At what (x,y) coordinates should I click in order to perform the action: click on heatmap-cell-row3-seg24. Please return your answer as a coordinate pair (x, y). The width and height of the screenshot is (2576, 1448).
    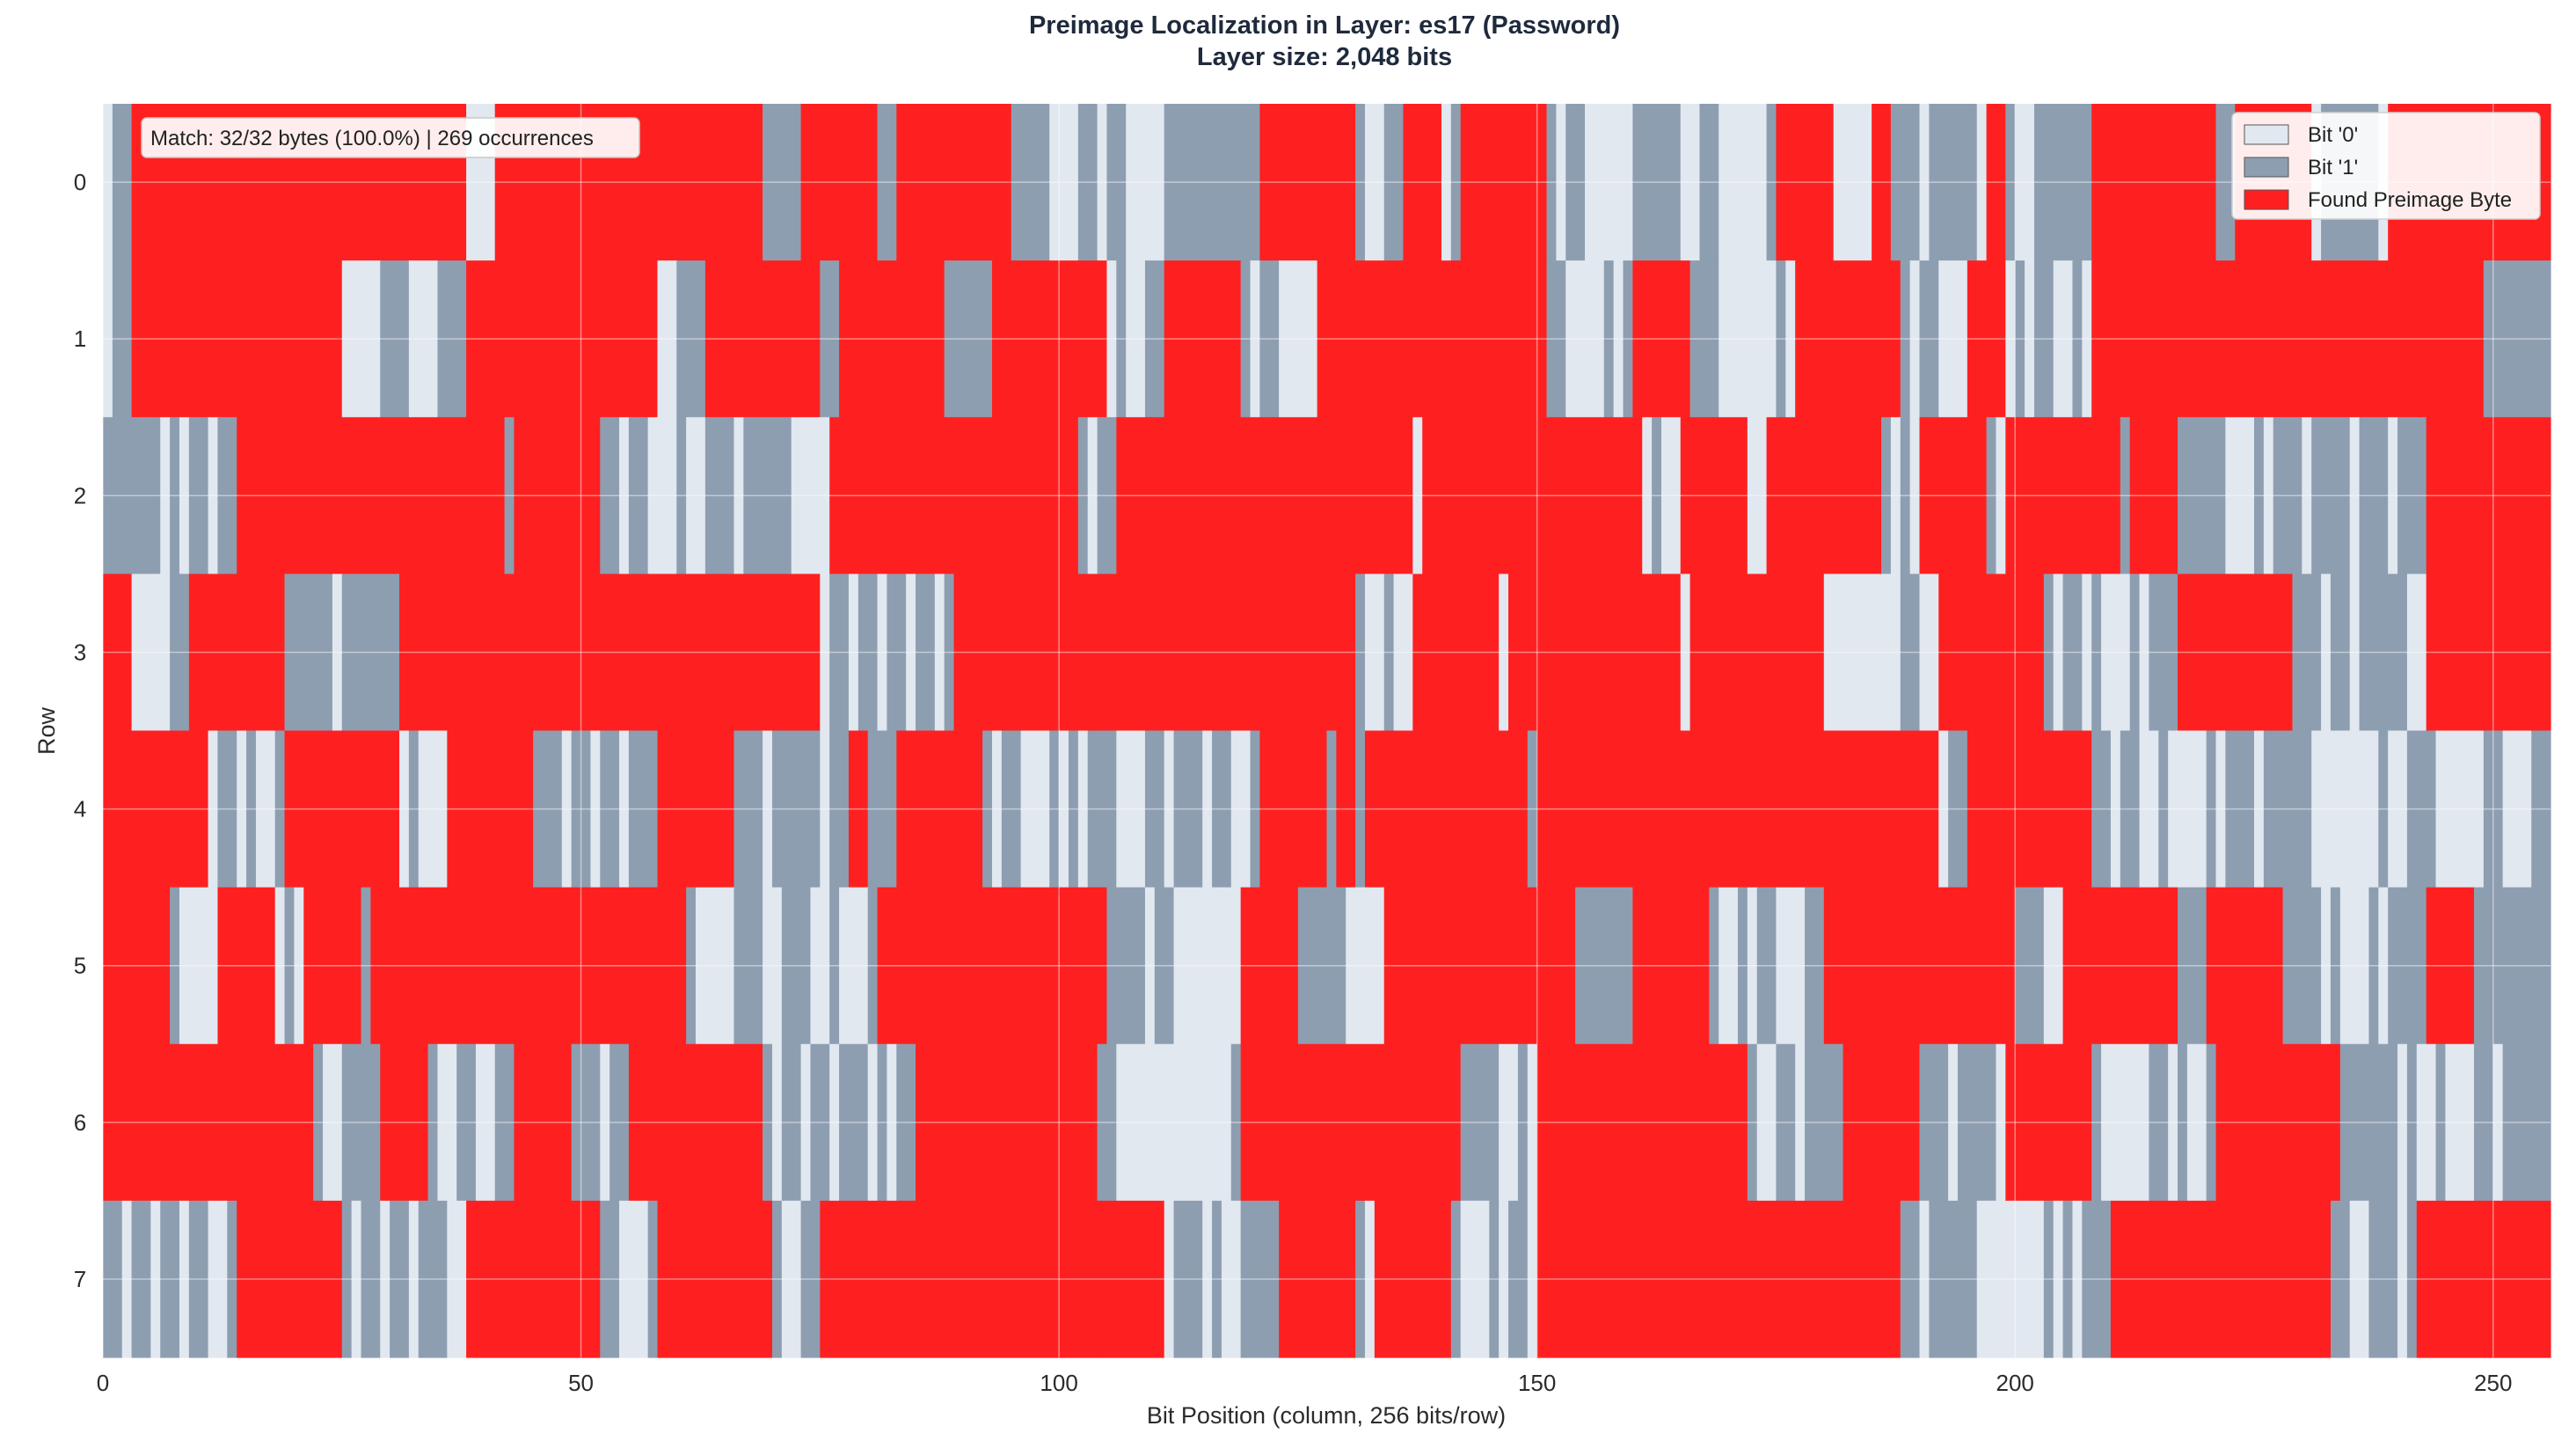
    Looking at the image, I should click on (1456, 653).